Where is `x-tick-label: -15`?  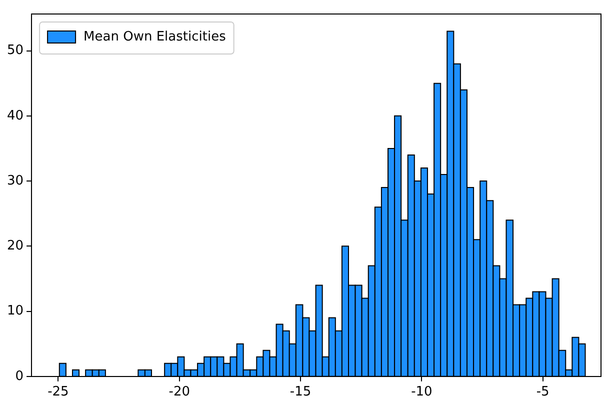
x-tick-label: -15 is located at coordinates (301, 392).